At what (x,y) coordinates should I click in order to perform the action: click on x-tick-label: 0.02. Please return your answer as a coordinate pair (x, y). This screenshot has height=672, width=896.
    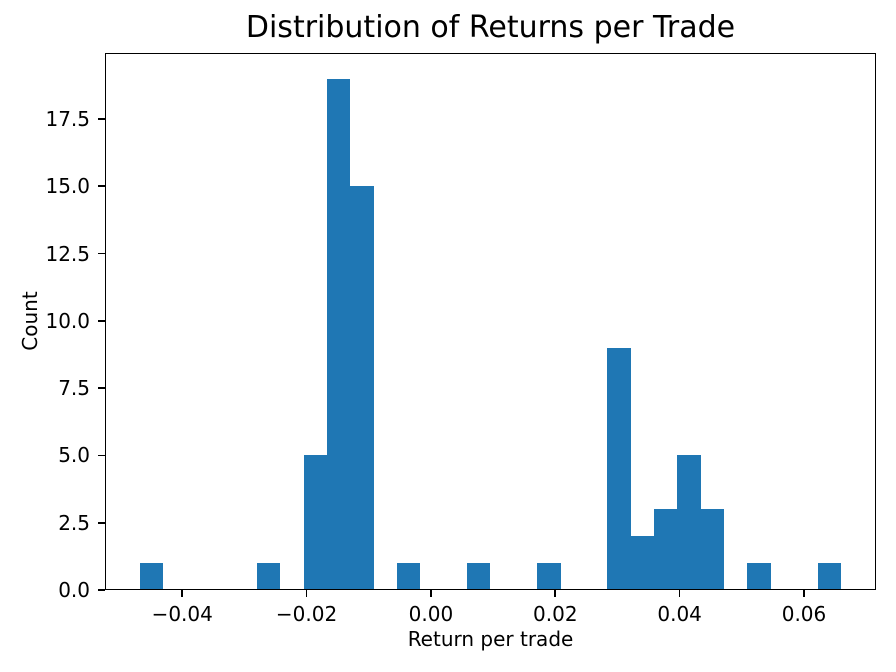
    Looking at the image, I should click on (555, 614).